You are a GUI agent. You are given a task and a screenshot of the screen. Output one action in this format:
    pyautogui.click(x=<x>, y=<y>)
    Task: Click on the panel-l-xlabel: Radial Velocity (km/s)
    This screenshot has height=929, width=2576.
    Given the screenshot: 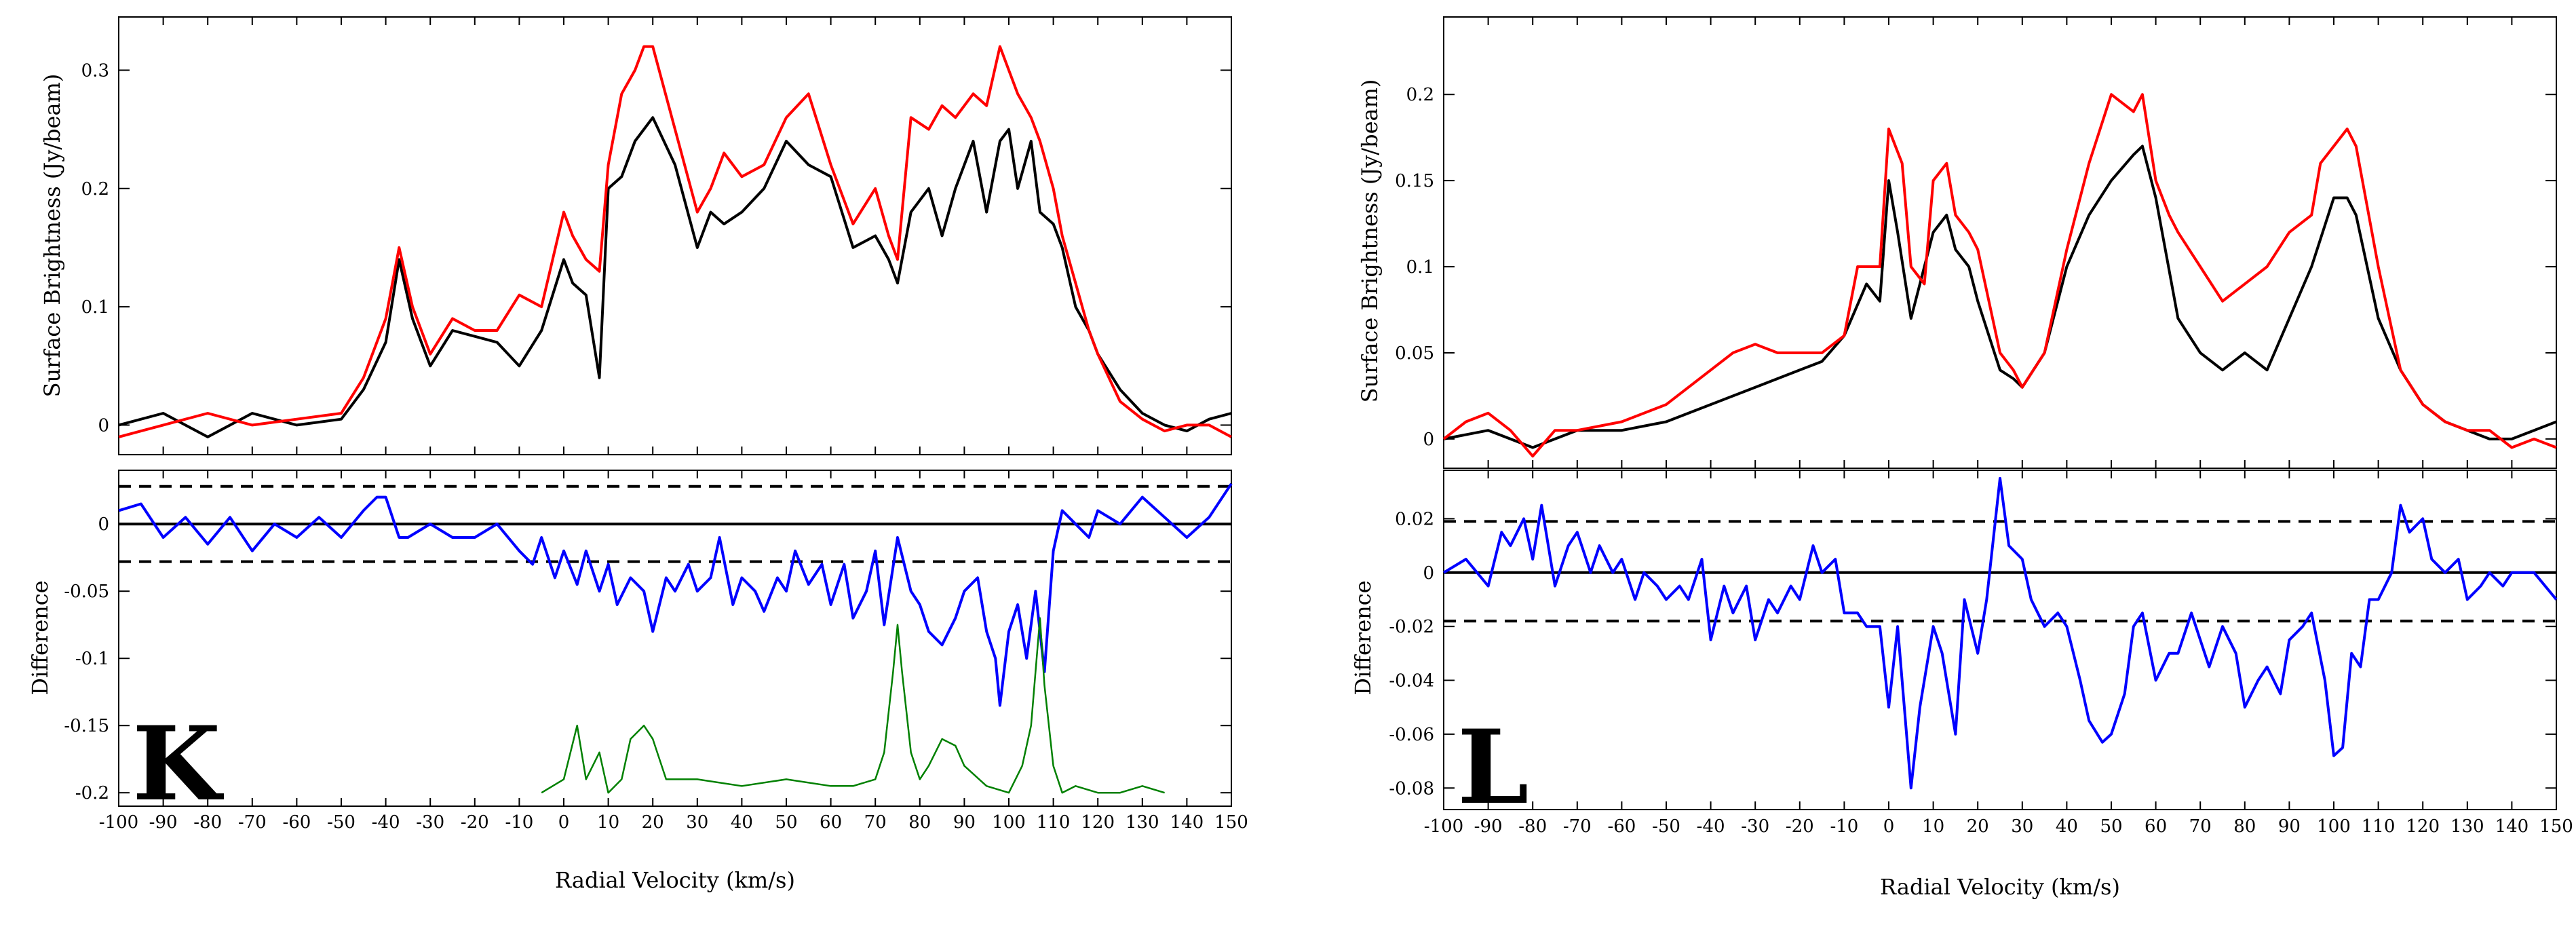 What is the action you would take?
    pyautogui.click(x=2000, y=887)
    